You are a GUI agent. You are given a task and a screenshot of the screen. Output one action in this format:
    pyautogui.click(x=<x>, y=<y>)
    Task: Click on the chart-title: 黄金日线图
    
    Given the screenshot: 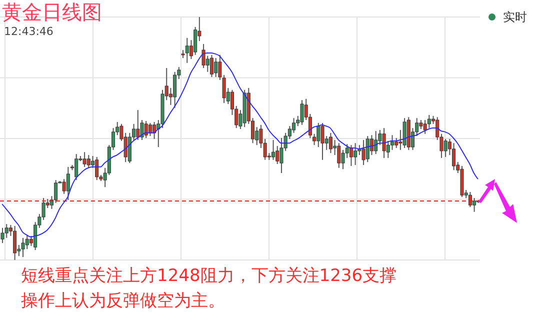 What is the action you would take?
    pyautogui.click(x=52, y=12)
    